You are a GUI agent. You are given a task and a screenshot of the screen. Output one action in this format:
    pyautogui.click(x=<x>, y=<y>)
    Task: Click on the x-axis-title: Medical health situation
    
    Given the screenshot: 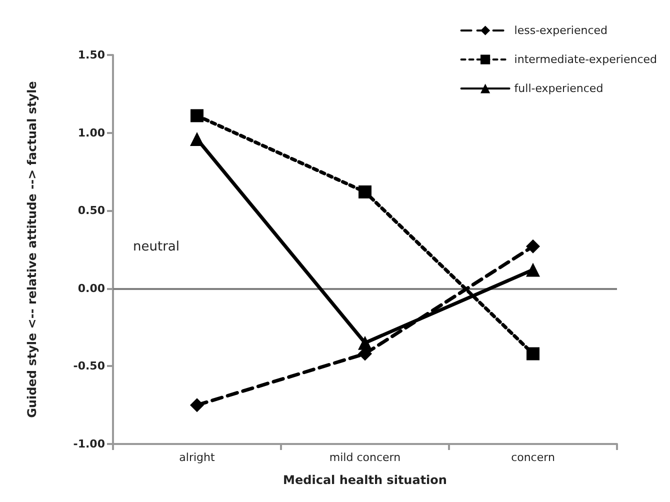 What is the action you would take?
    pyautogui.click(x=365, y=480)
    